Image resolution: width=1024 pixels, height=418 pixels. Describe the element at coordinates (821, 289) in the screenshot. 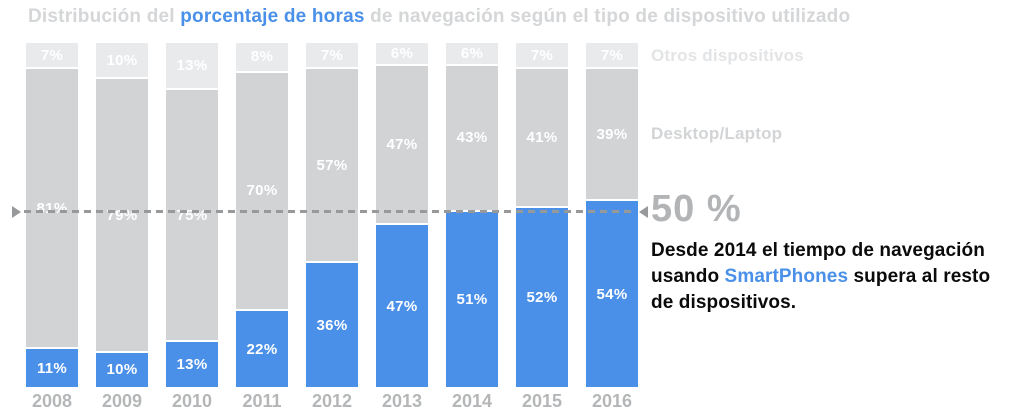

I see `annotation-after: supera al resto de dispositivos.` at that location.